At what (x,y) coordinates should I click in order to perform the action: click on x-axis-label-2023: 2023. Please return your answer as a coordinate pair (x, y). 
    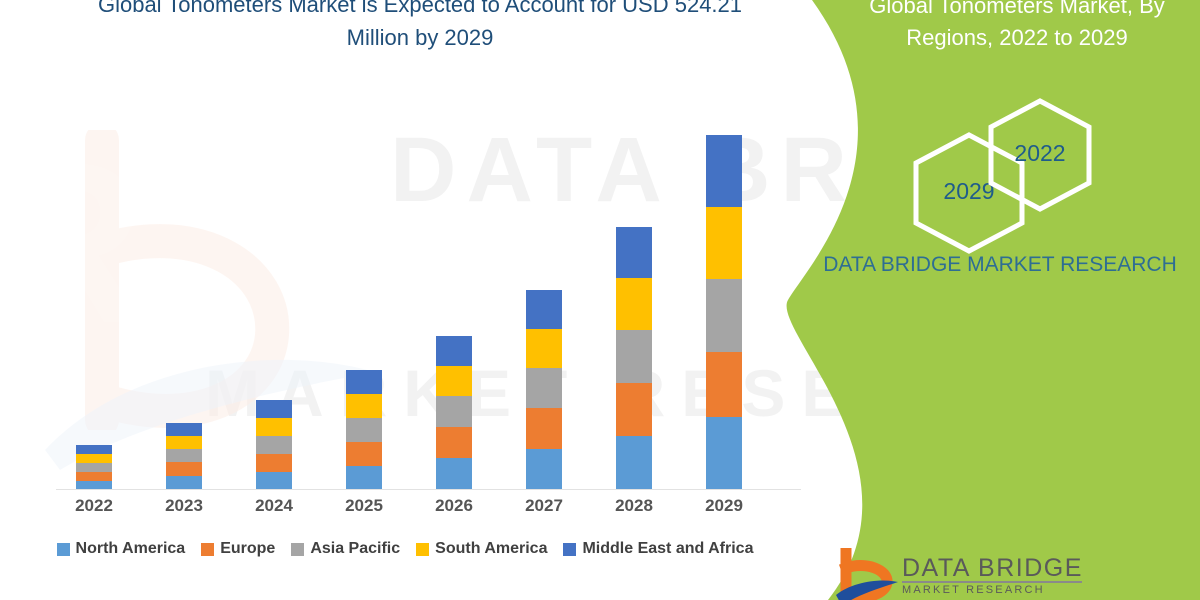
    Looking at the image, I should click on (184, 505).